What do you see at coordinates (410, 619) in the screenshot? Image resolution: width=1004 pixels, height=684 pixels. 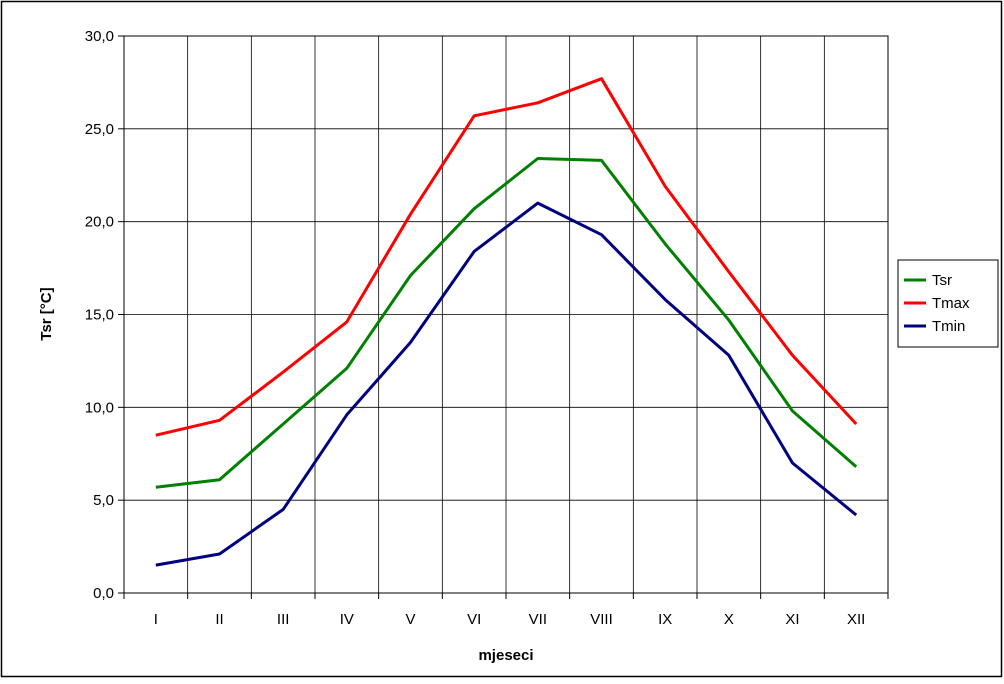 I see `x-tick-label: V` at bounding box center [410, 619].